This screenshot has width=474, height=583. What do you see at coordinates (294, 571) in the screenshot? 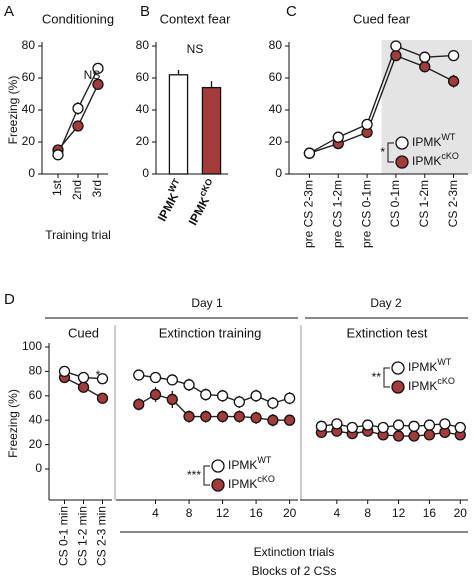
I see `x-axis-sublabel: Blocks of 2 CSs` at bounding box center [294, 571].